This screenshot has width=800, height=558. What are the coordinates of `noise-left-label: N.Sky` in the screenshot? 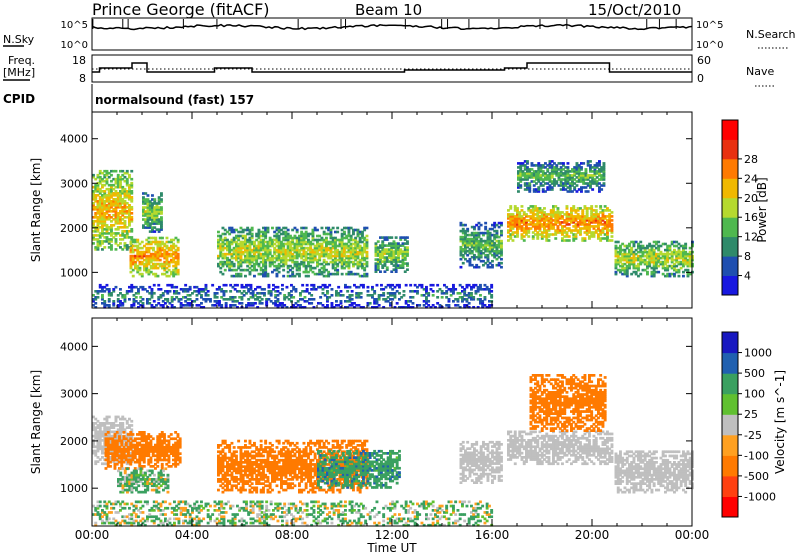 It's located at (19, 39).